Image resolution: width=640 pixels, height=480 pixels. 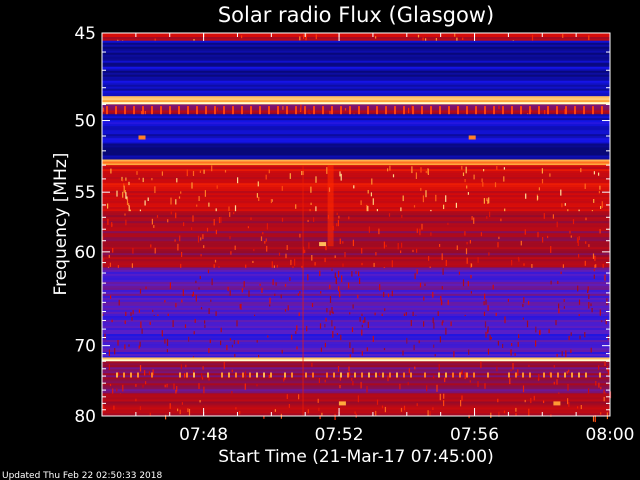 I want to click on intensity-spot, so click(x=342, y=403).